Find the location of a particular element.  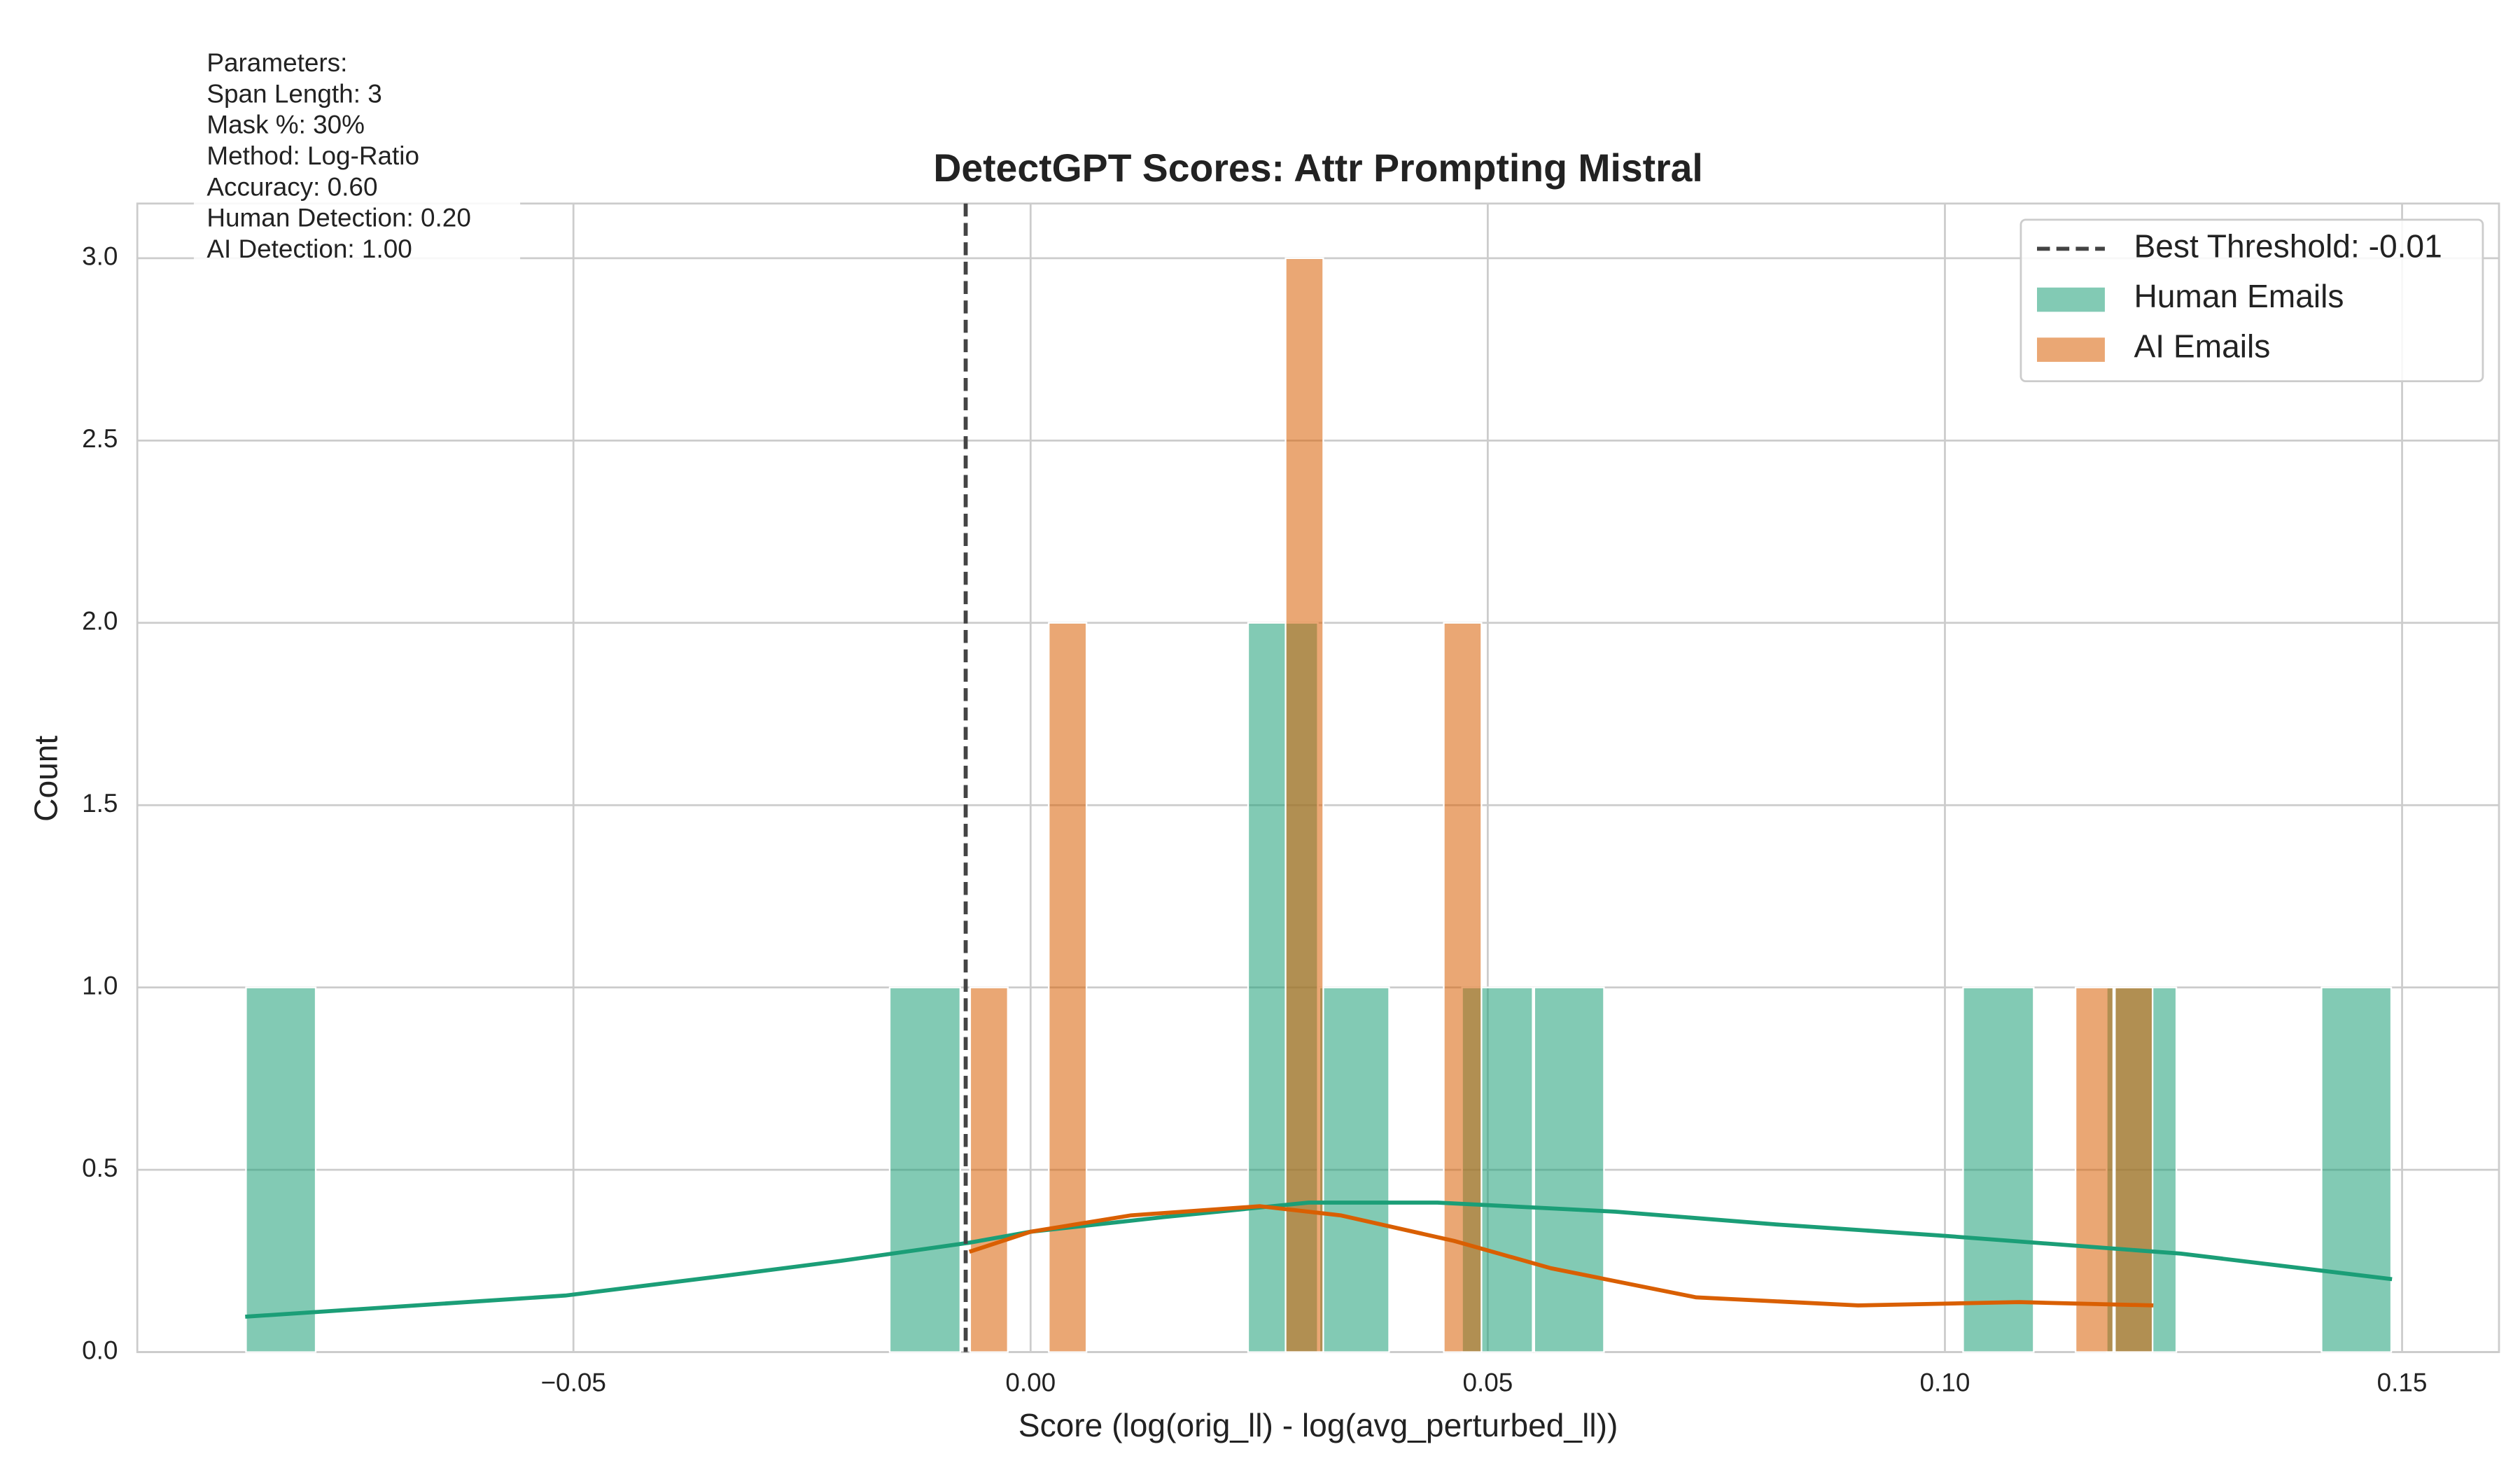

y-axis-label: Count is located at coordinates (45, 779).